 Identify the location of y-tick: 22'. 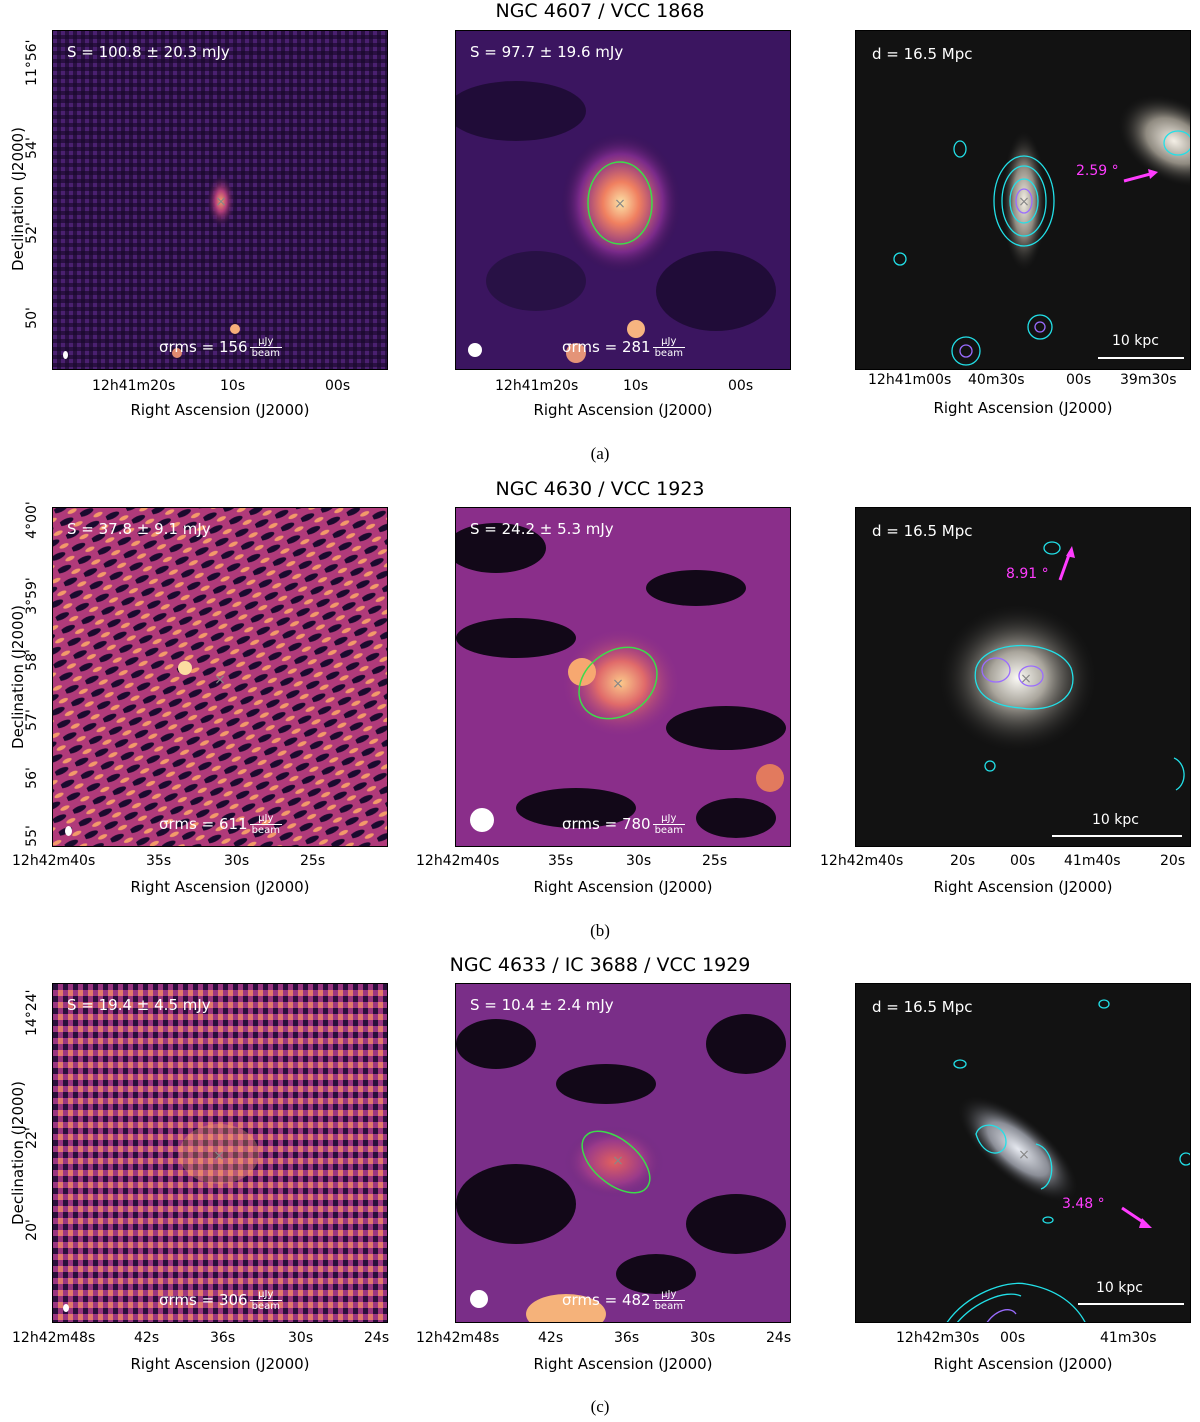
(32, 1138).